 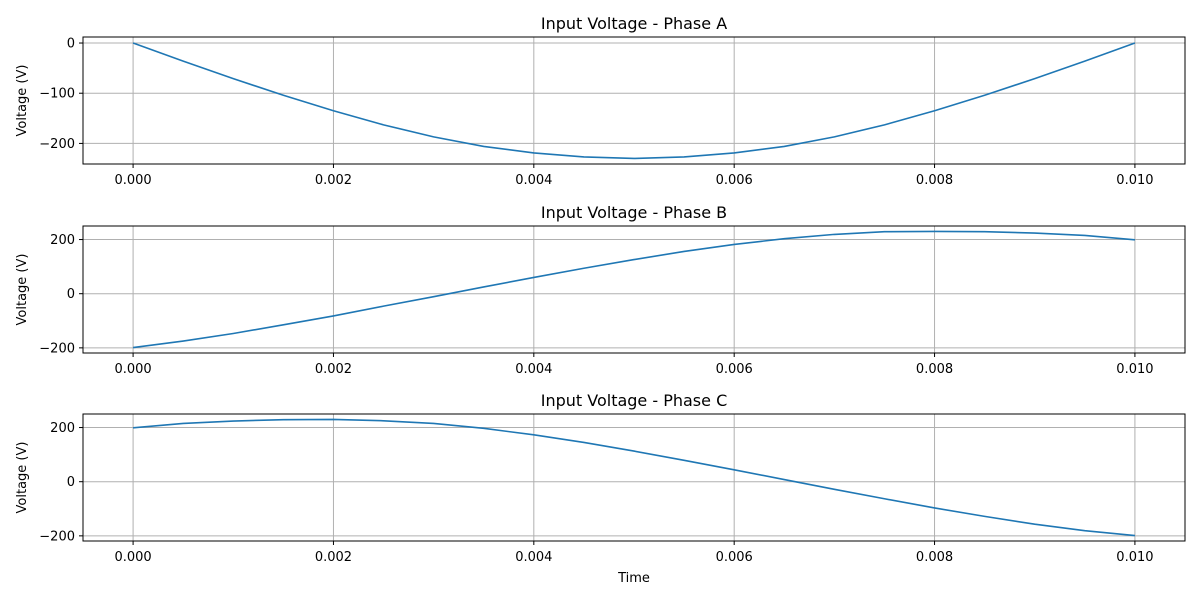 I want to click on x-axis-label: Time, so click(x=633, y=578).